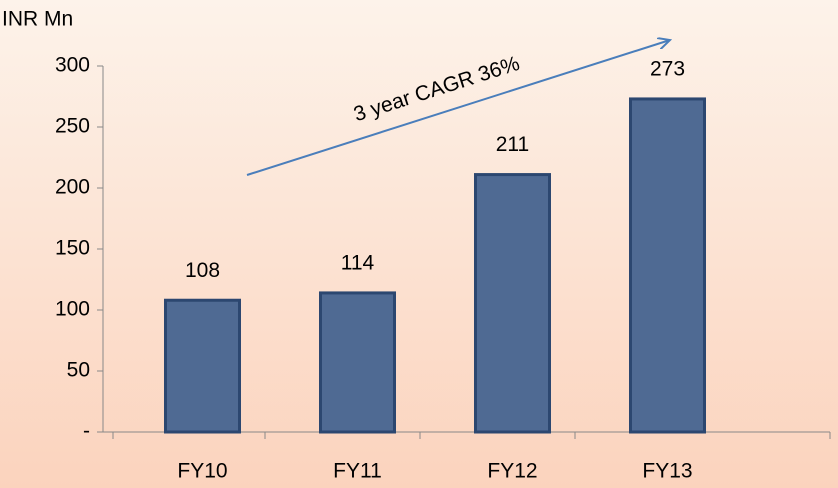  I want to click on x-tick-label: FY11, so click(357, 471).